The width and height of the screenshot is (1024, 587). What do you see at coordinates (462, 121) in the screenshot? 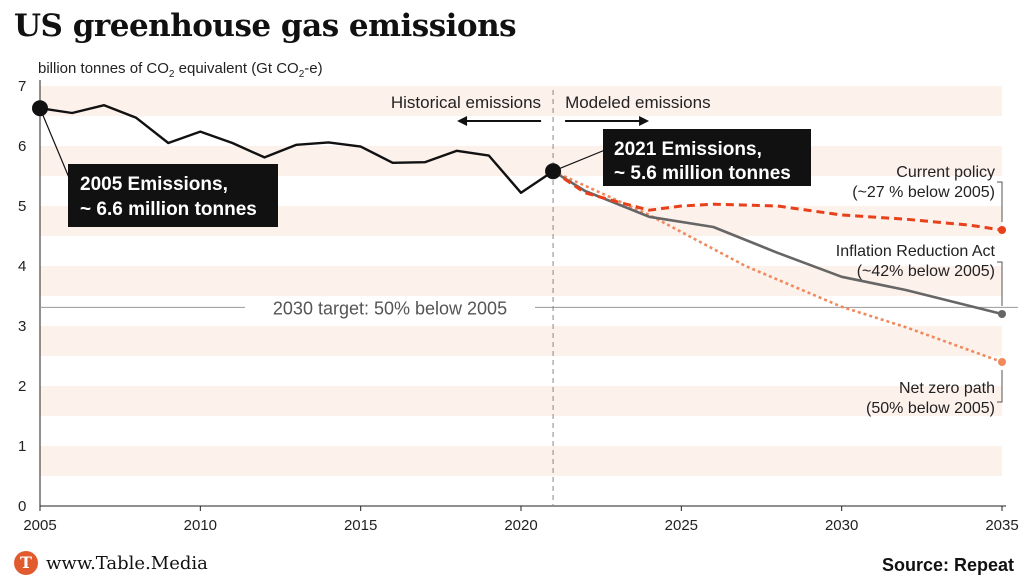
I see `historical-arrow-head` at bounding box center [462, 121].